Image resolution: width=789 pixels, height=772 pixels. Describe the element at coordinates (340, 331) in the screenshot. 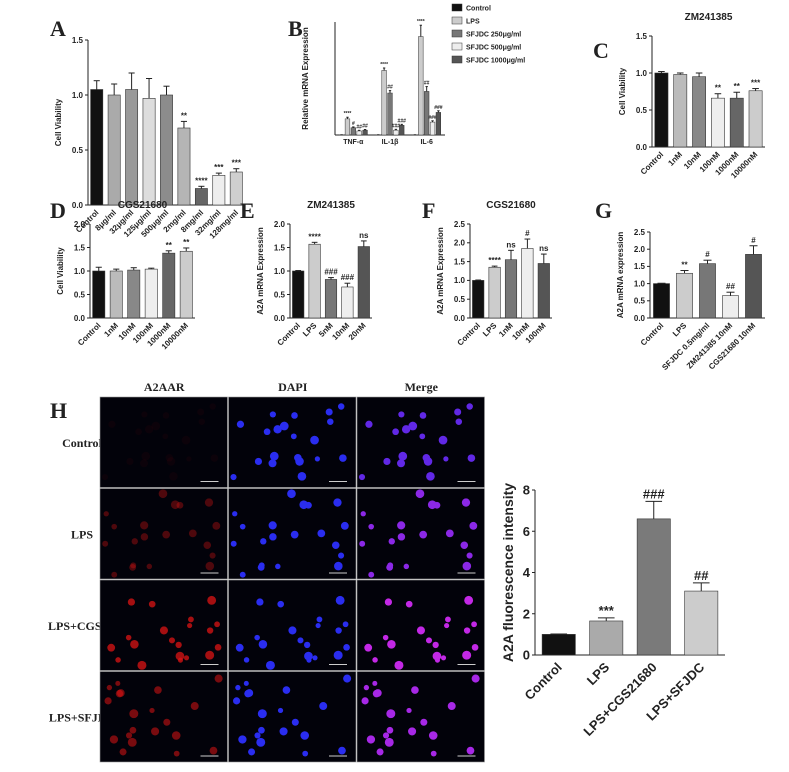

I see `x-tick-label: 10nM` at that location.